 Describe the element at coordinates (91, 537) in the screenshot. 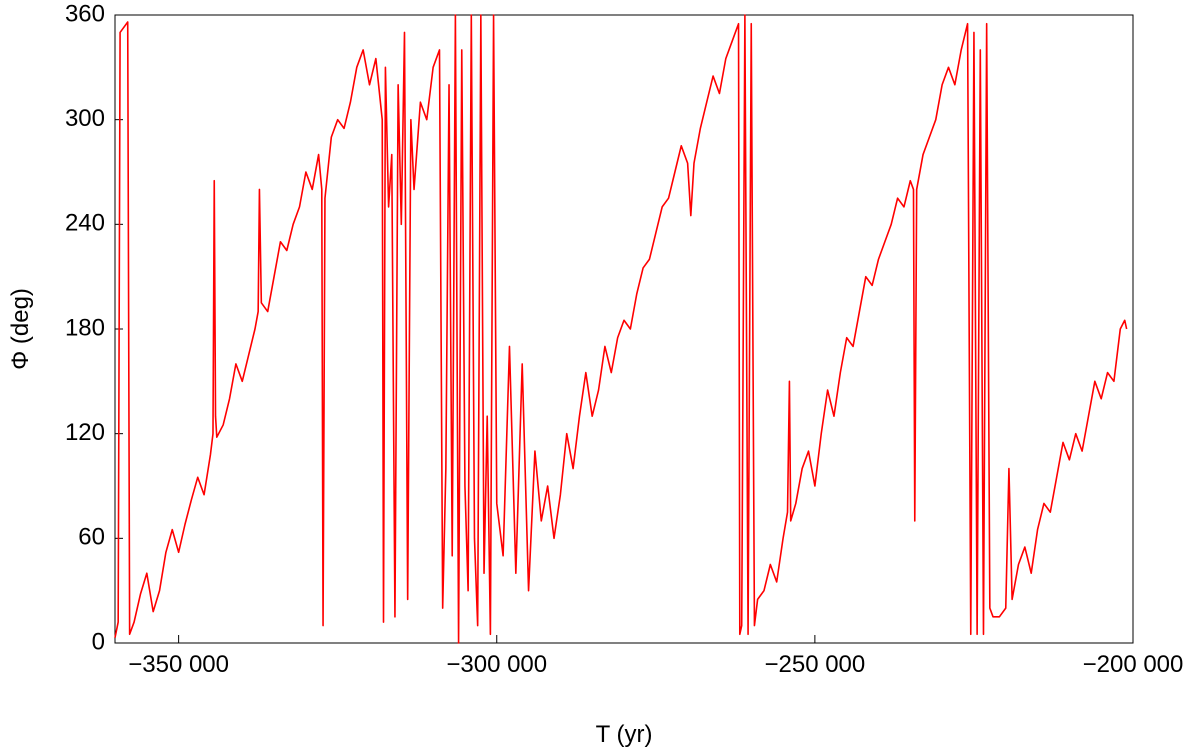

I see `y-tick-label: 60` at that location.